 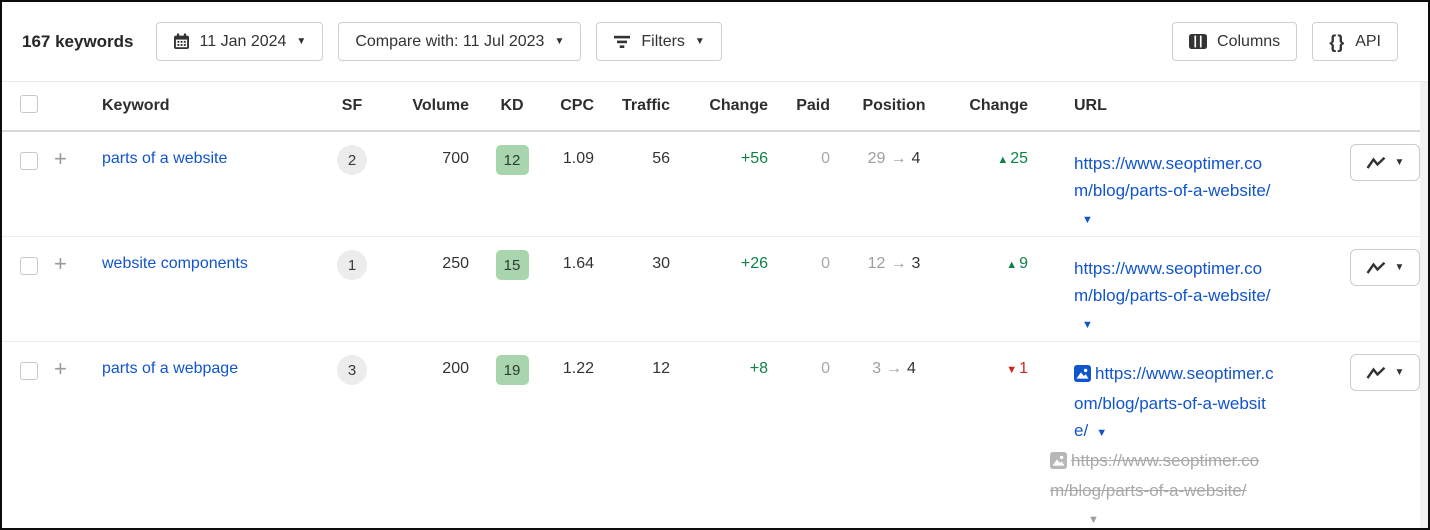 What do you see at coordinates (512, 160) in the screenshot?
I see `kd-badge: 12` at bounding box center [512, 160].